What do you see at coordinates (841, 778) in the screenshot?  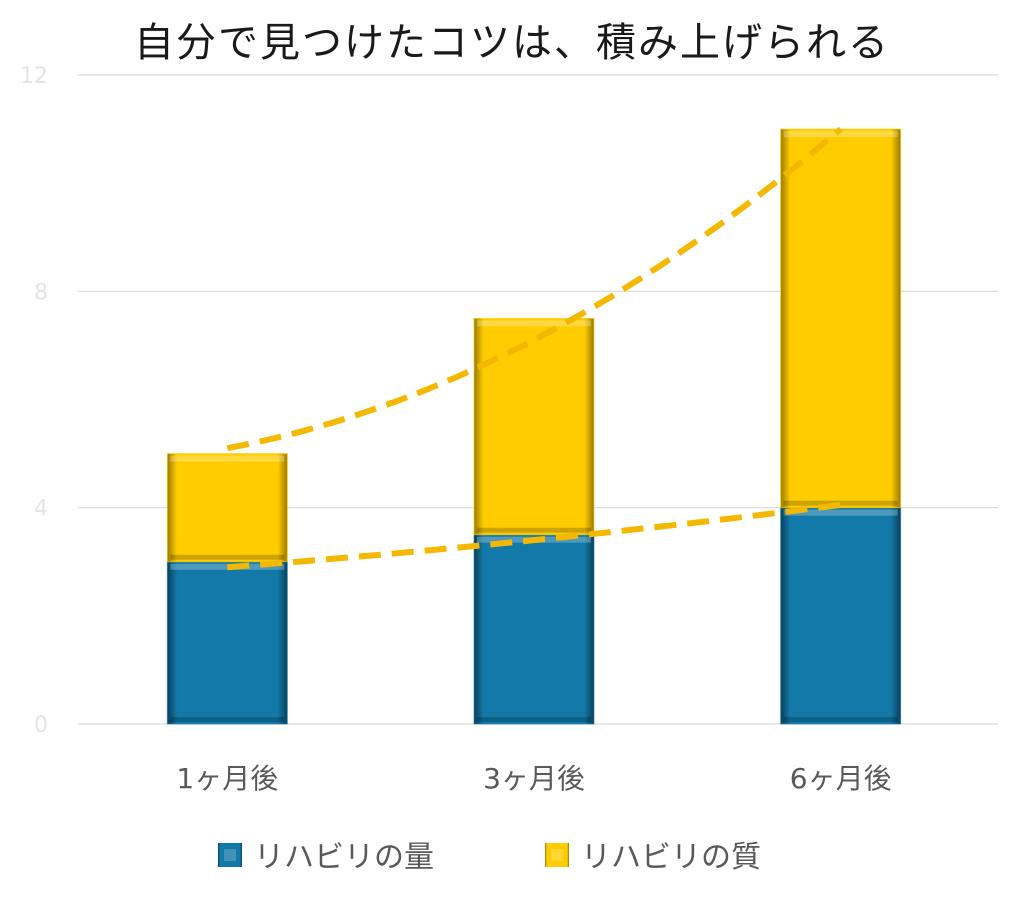 I see `x-tick-label: 6ヶ月後` at bounding box center [841, 778].